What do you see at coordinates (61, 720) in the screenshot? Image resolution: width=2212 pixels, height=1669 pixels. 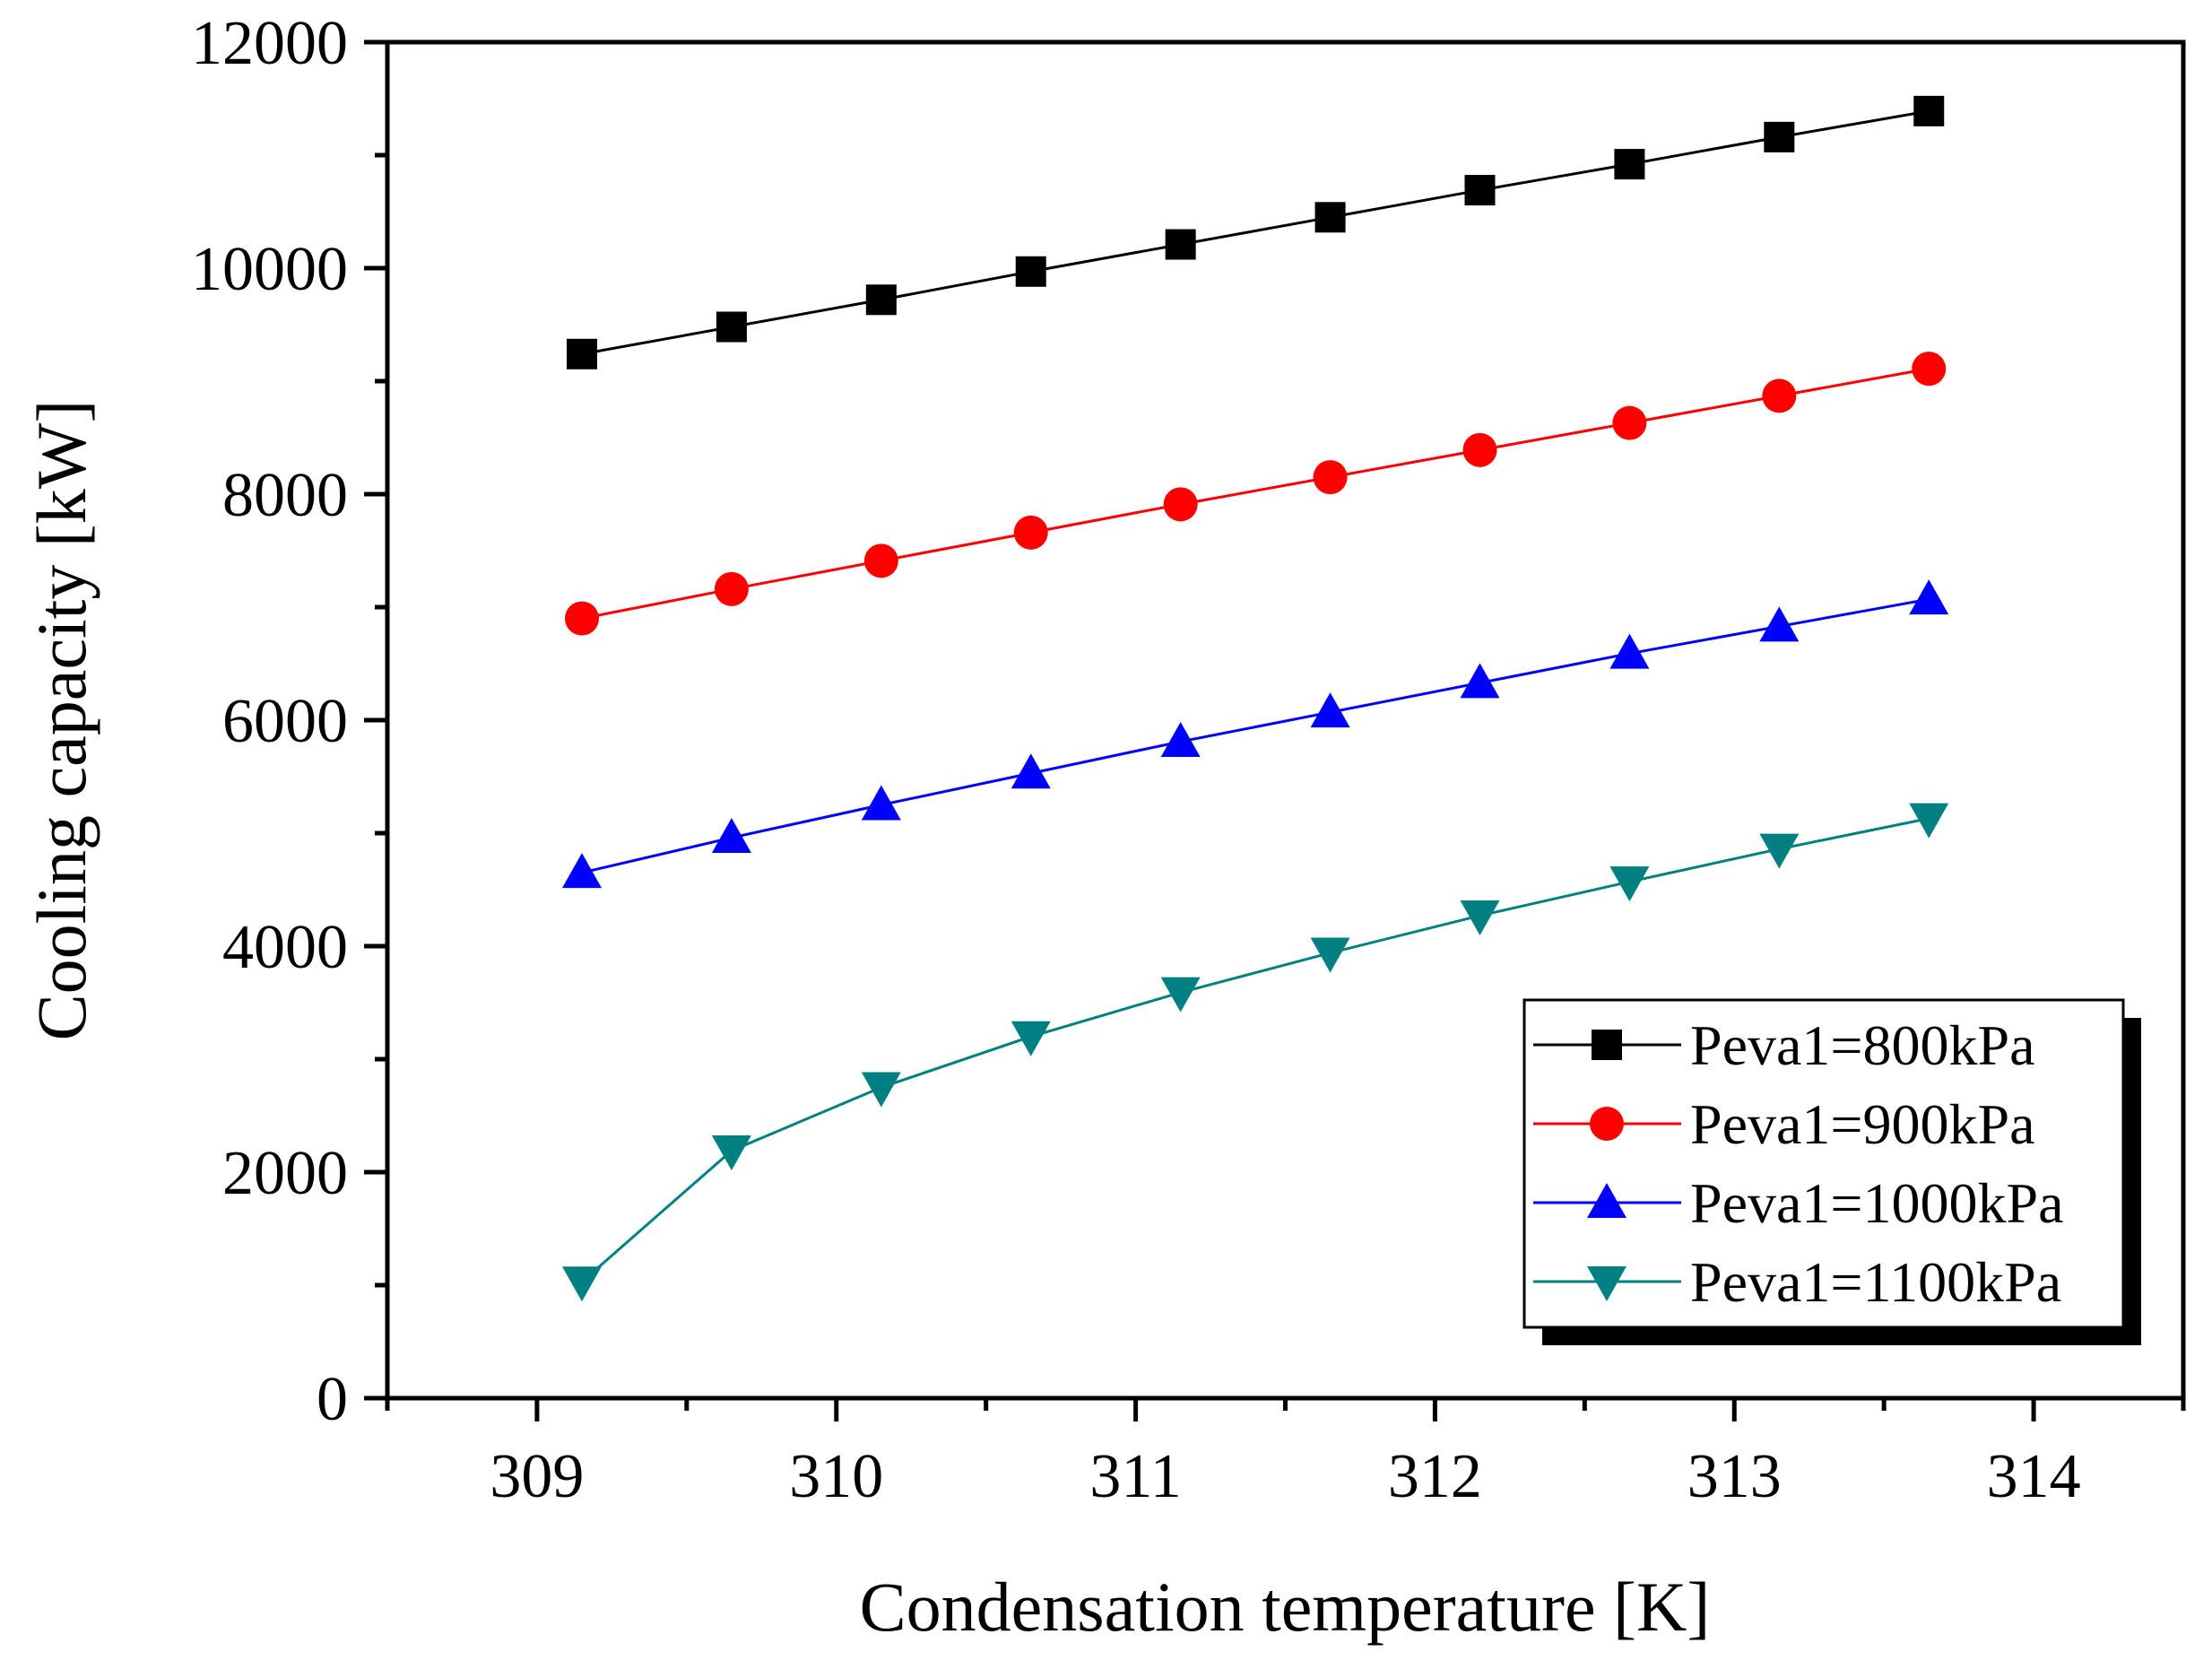 I see `y-axis-title: Cooling capacity [kW]` at bounding box center [61, 720].